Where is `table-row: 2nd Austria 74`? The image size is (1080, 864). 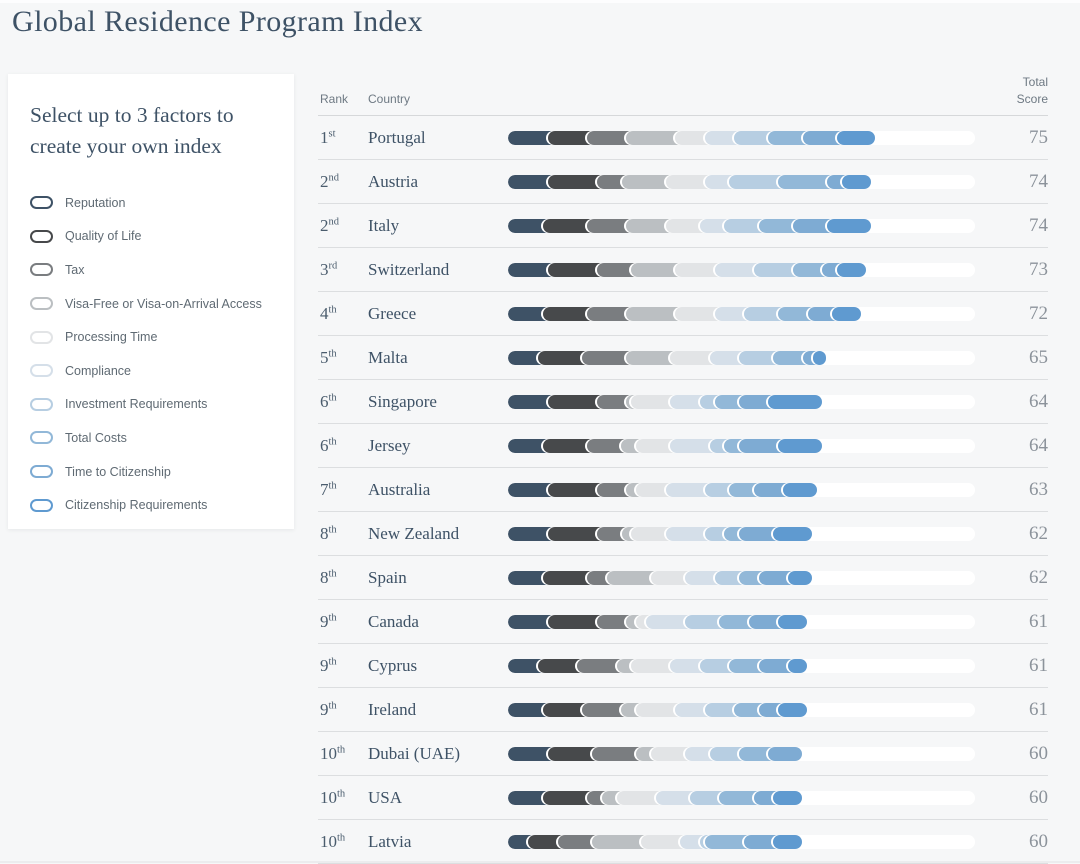
table-row: 2nd Austria 74 is located at coordinates (683, 182).